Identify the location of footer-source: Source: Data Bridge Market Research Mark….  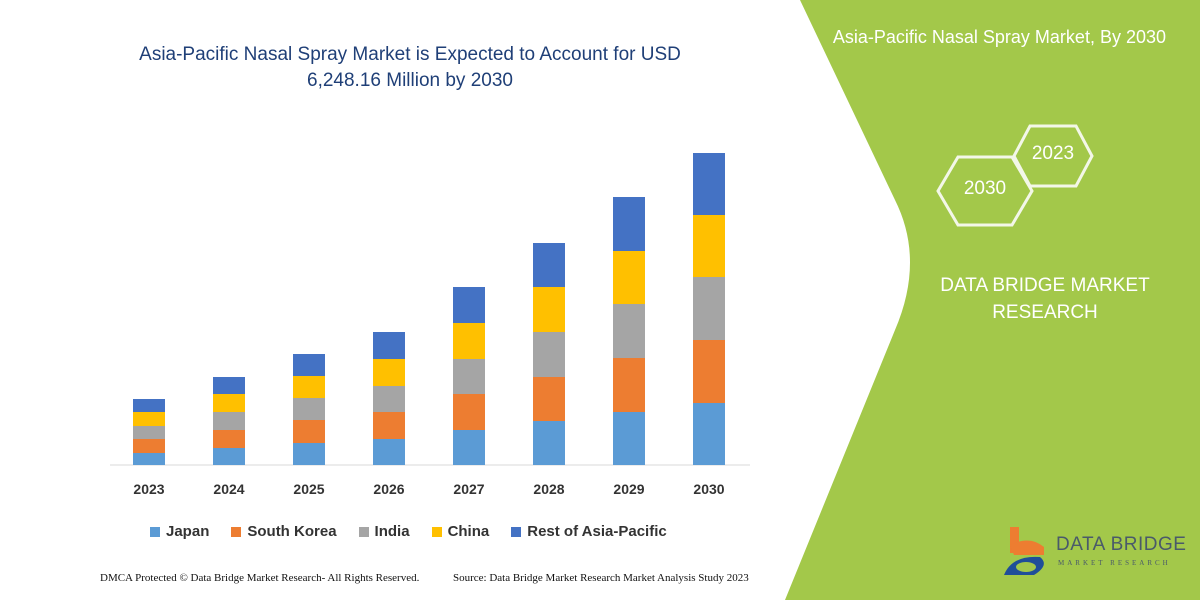
(601, 578).